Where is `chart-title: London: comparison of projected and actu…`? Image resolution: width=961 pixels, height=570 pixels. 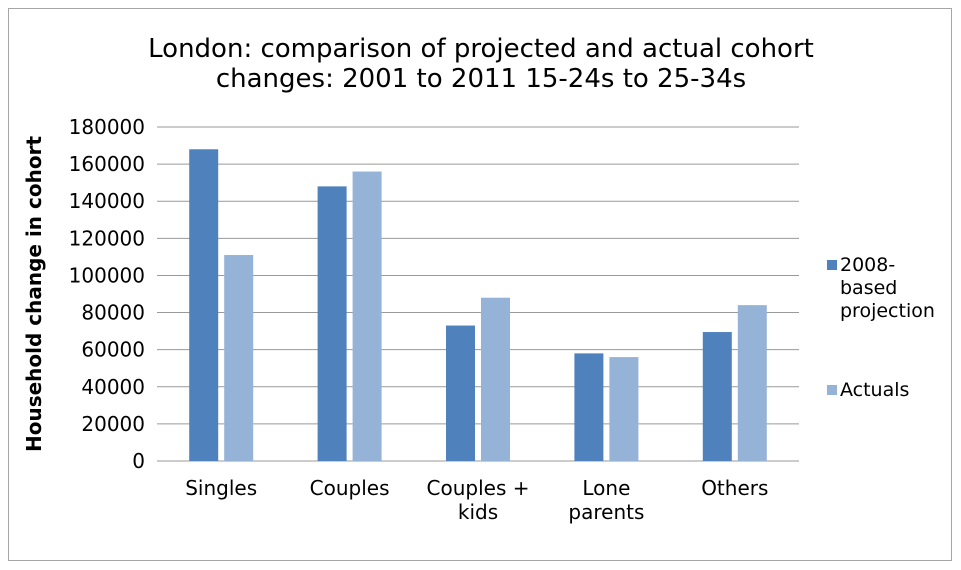 chart-title: London: comparison of projected and actu… is located at coordinates (481, 64).